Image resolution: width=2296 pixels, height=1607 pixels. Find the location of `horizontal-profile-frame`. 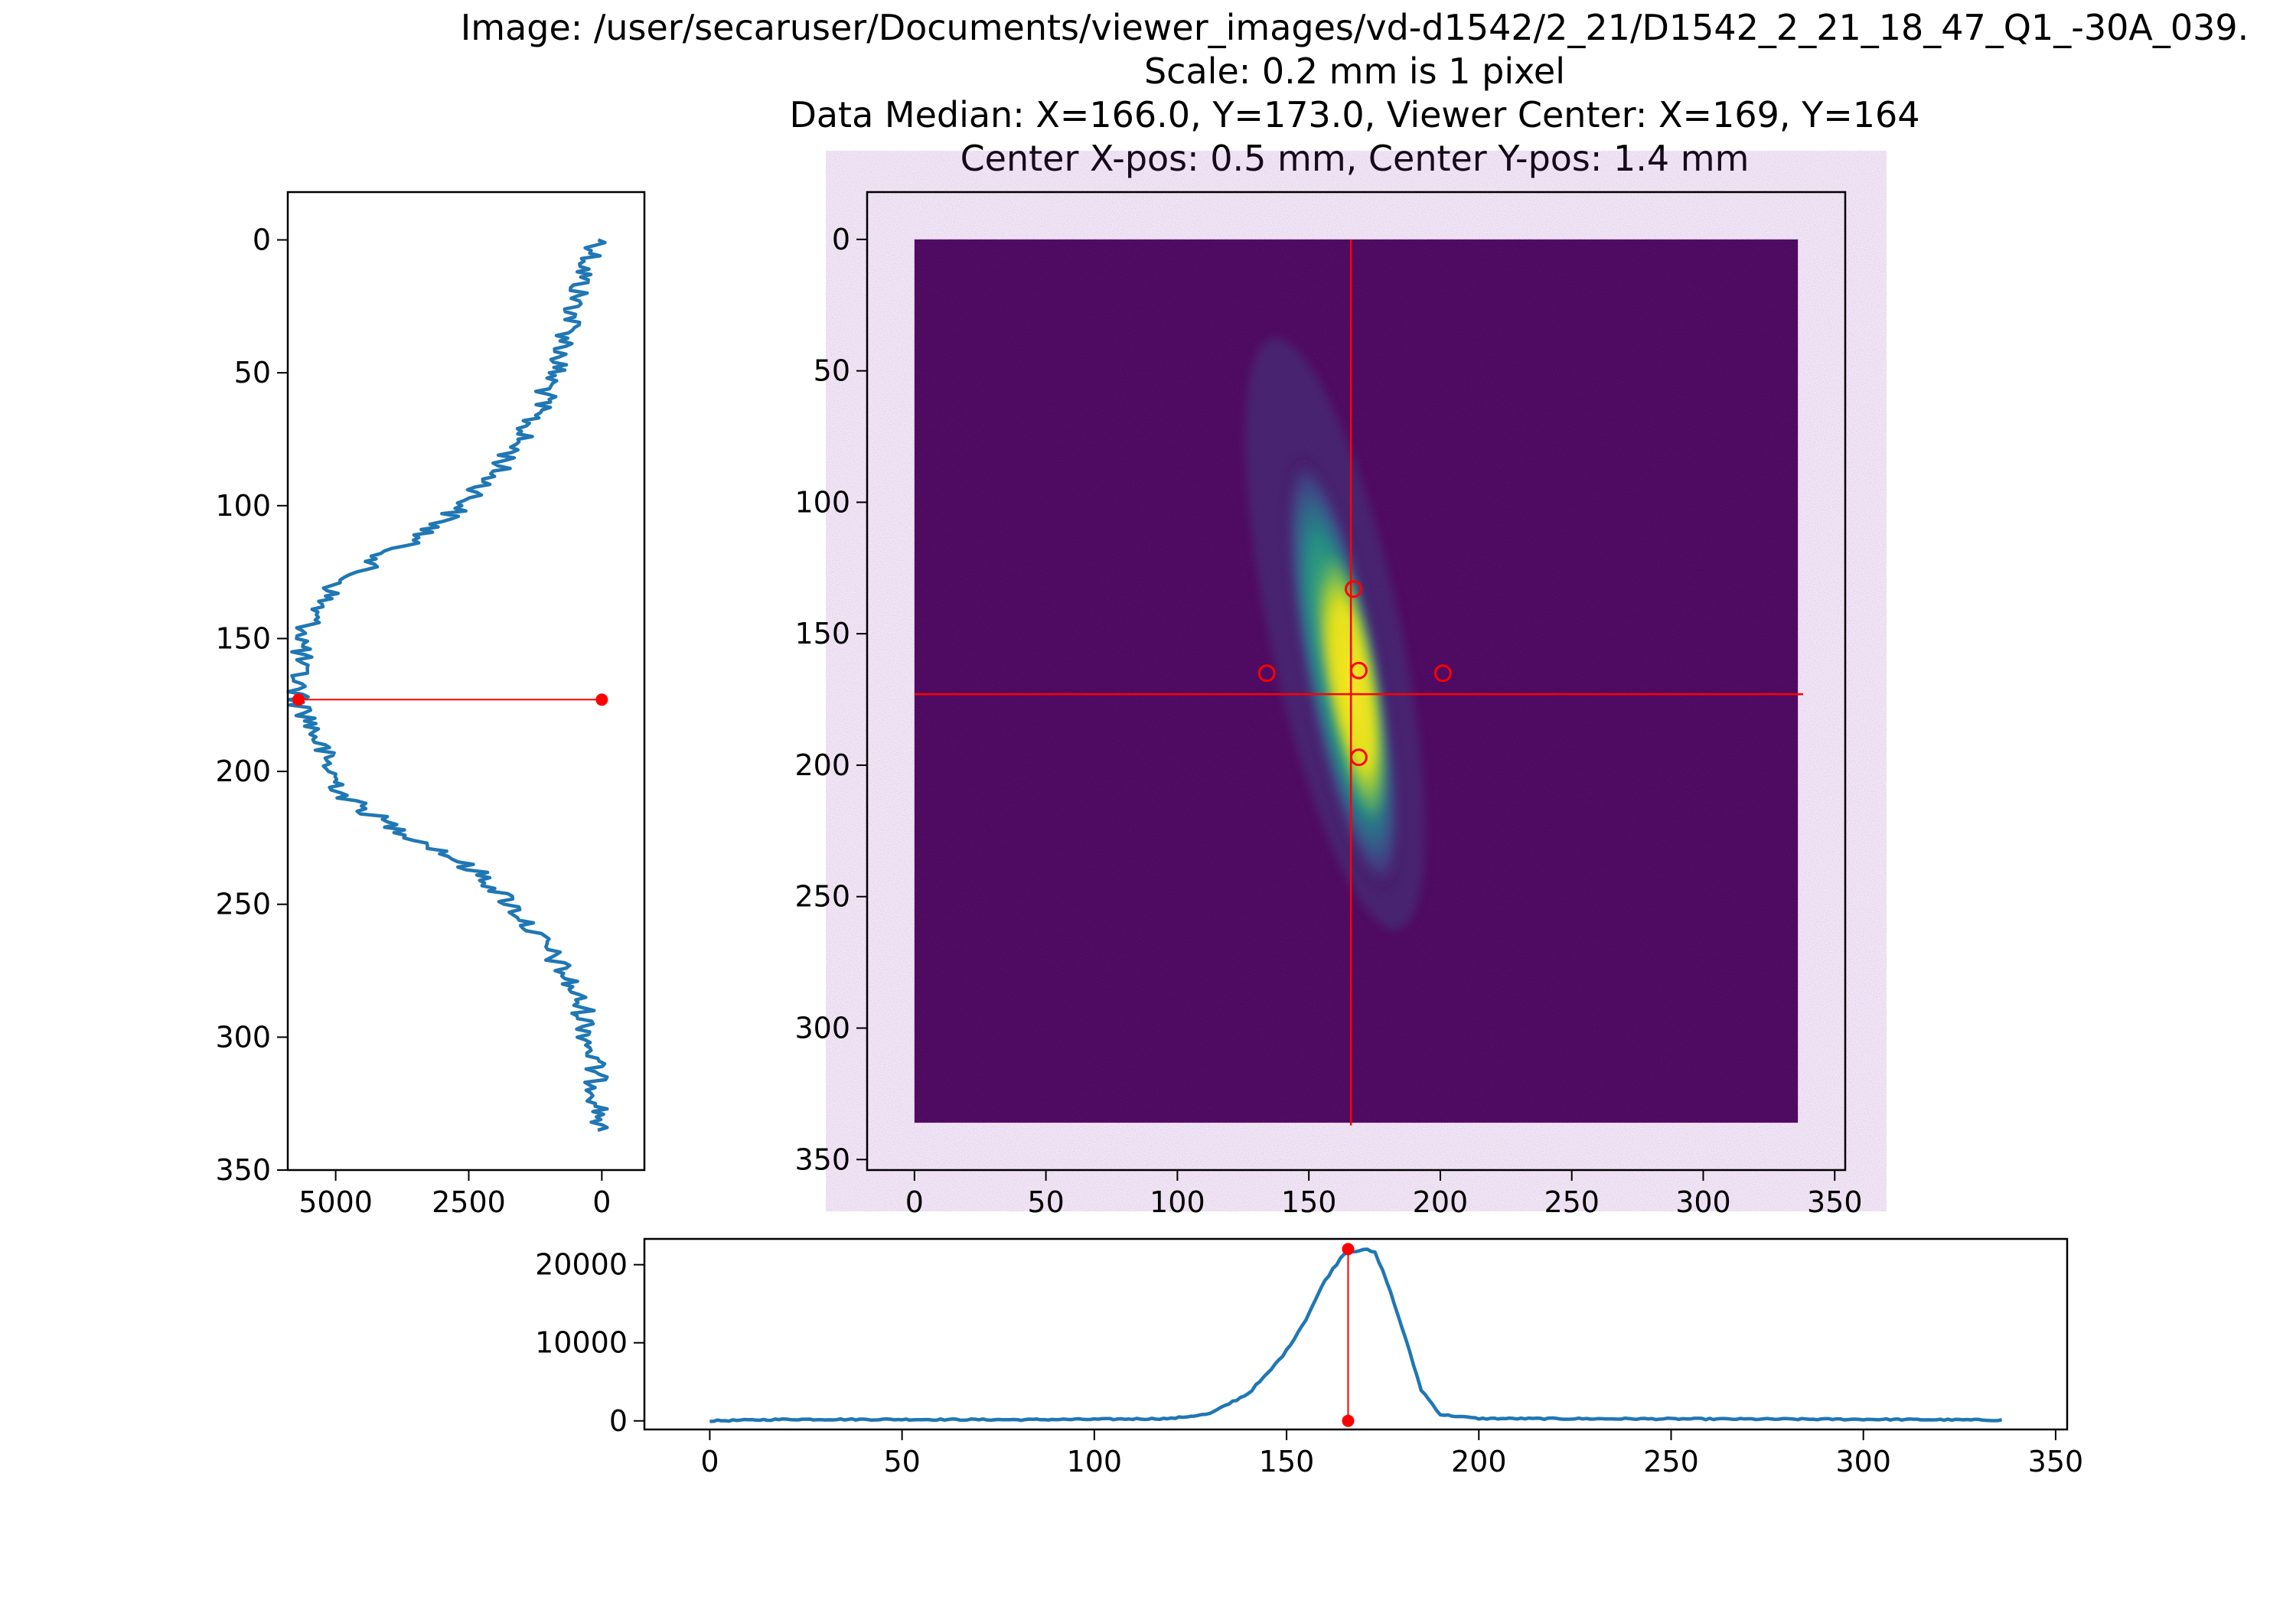

horizontal-profile-frame is located at coordinates (1356, 1334).